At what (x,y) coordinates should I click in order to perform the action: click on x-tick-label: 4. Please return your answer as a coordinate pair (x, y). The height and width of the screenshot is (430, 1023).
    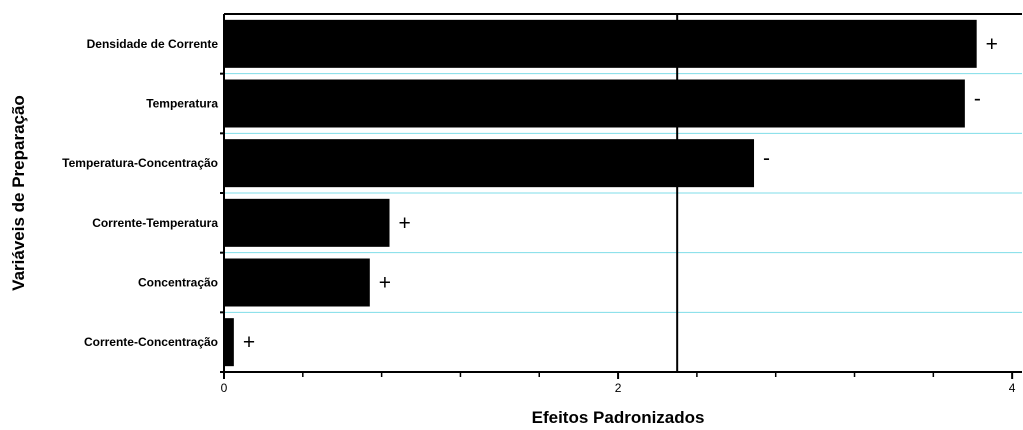
    Looking at the image, I should click on (1012, 388).